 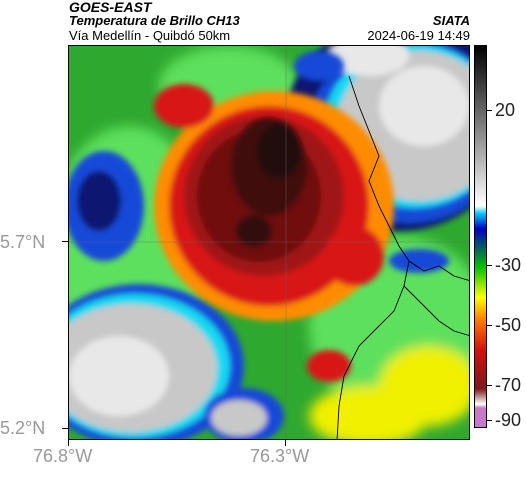 What do you see at coordinates (408, 178) in the screenshot?
I see `department-boundary` at bounding box center [408, 178].